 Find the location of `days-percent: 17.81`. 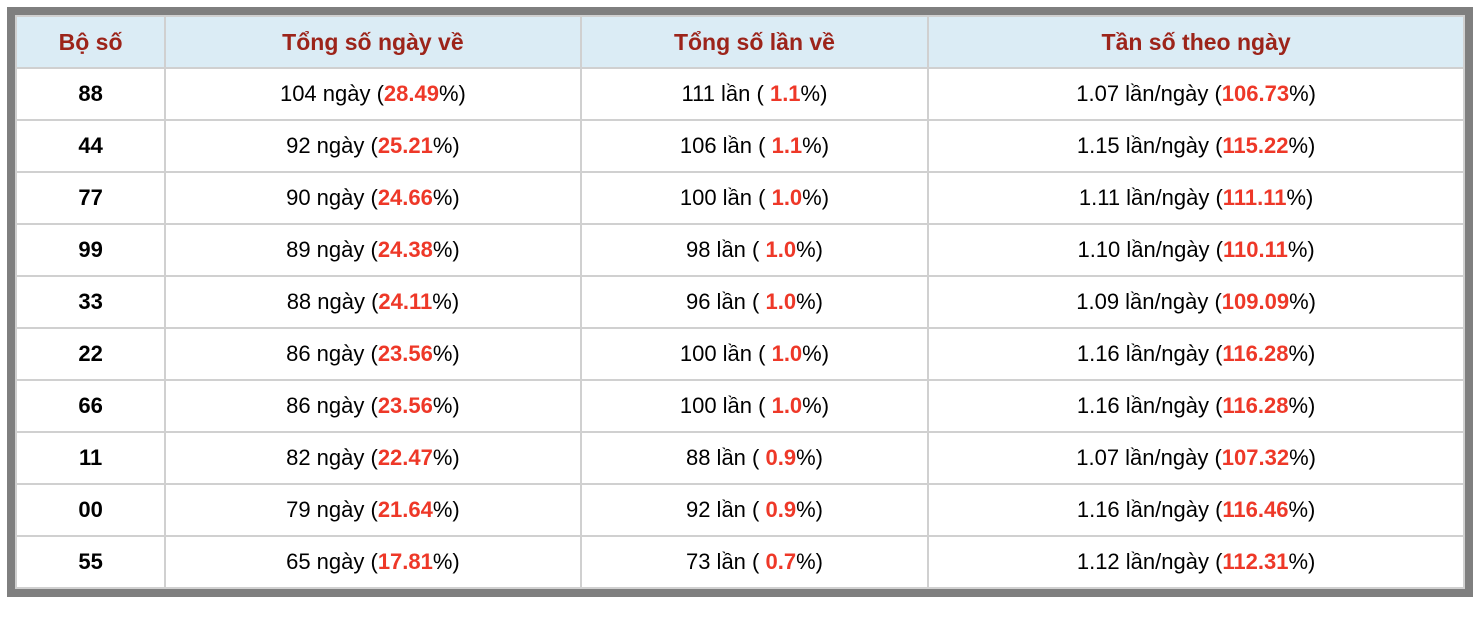

days-percent: 17.81 is located at coordinates (405, 561).